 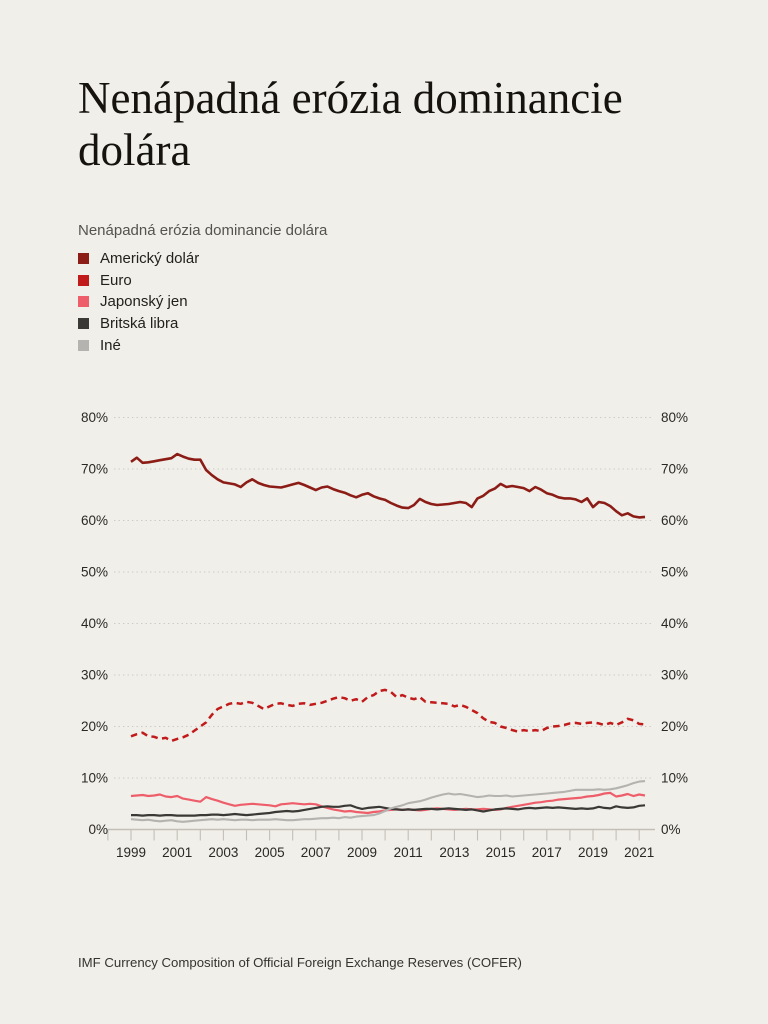 What do you see at coordinates (454, 852) in the screenshot?
I see `x-label-2013: 2013` at bounding box center [454, 852].